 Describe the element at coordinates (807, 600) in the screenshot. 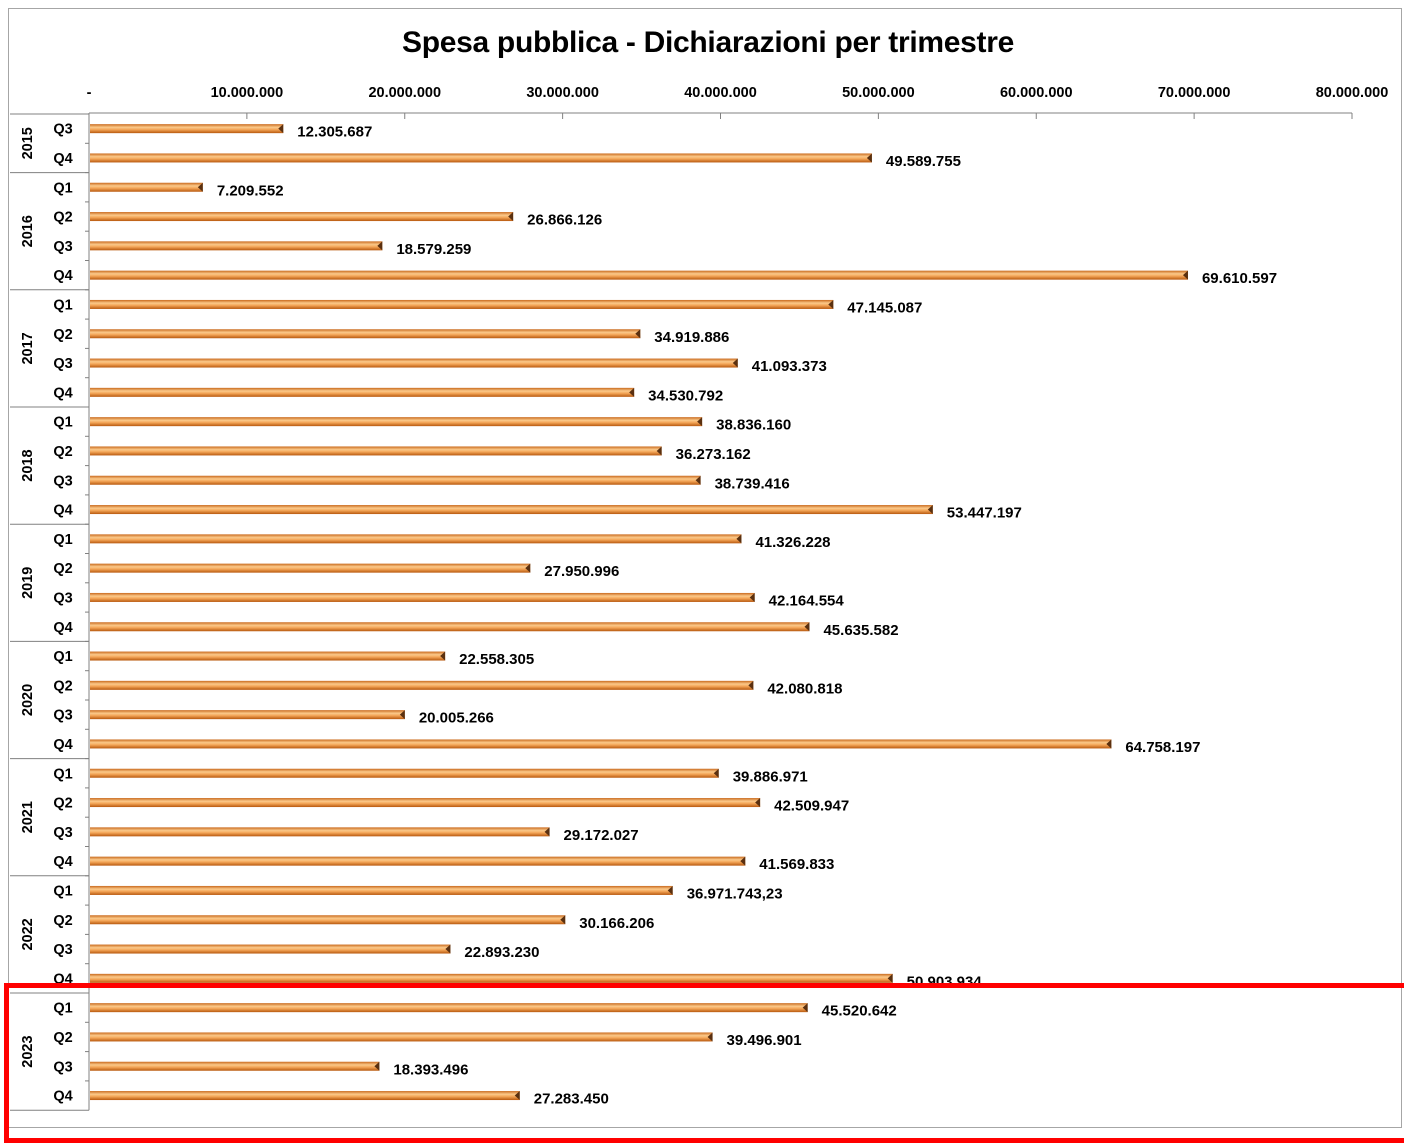

I see `value-label: 42.164.554` at that location.